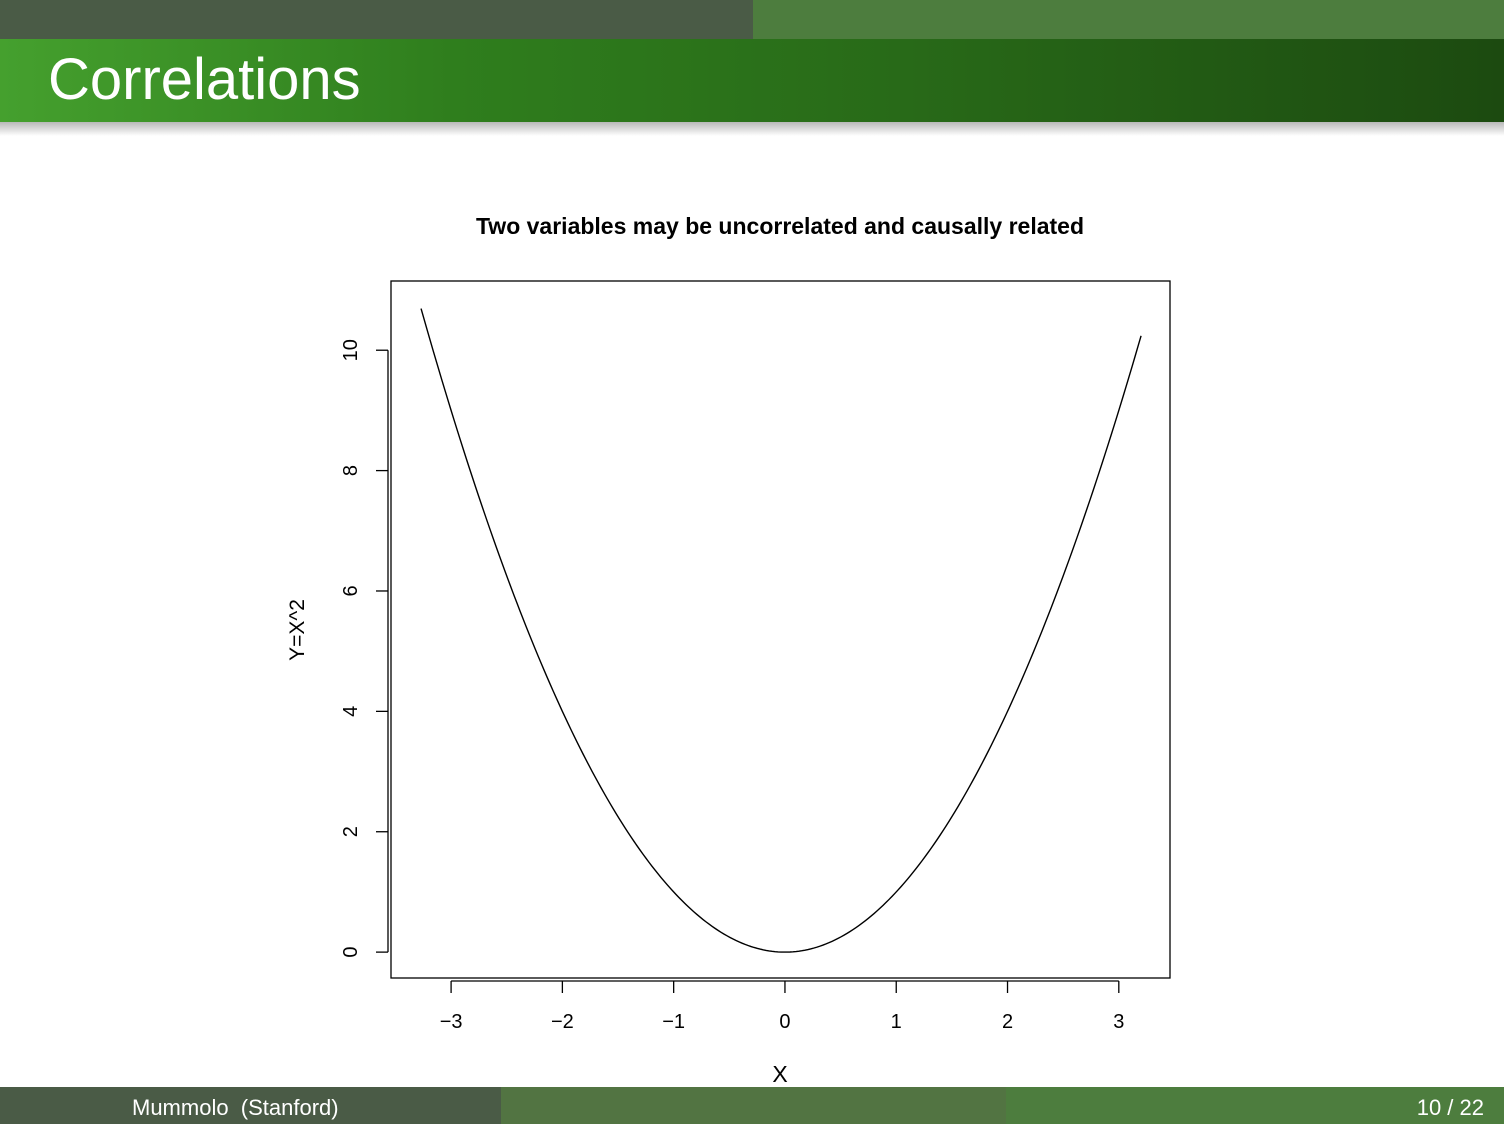 The width and height of the screenshot is (1504, 1124). I want to click on y-tick-label: 2, so click(351, 831).